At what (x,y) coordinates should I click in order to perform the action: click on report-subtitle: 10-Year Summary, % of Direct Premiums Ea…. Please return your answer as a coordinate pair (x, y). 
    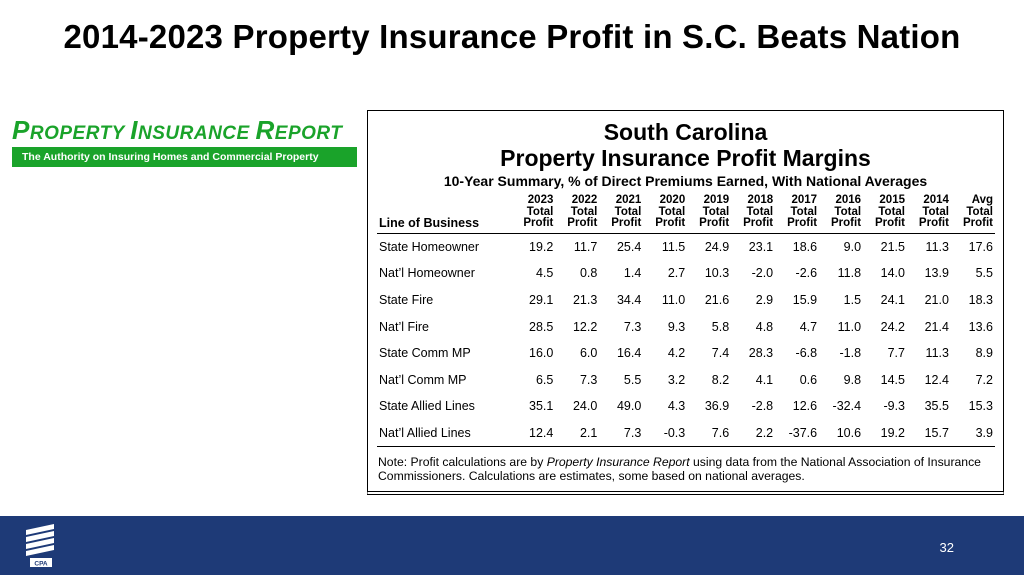
    Looking at the image, I should click on (685, 181).